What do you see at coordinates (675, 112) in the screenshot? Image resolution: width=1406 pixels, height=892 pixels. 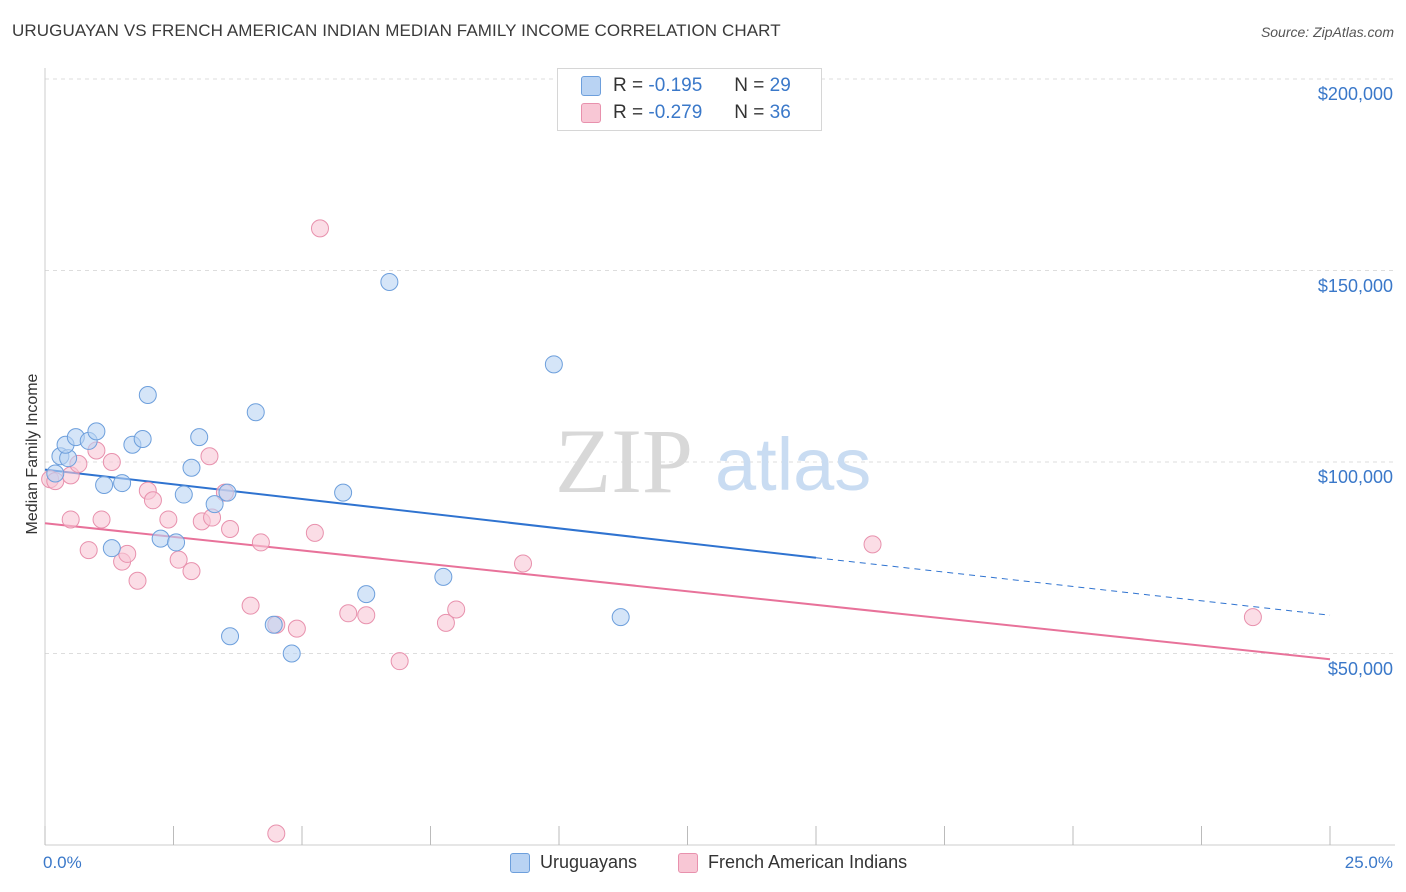 I see `legend-r-value: -0.279` at bounding box center [675, 112].